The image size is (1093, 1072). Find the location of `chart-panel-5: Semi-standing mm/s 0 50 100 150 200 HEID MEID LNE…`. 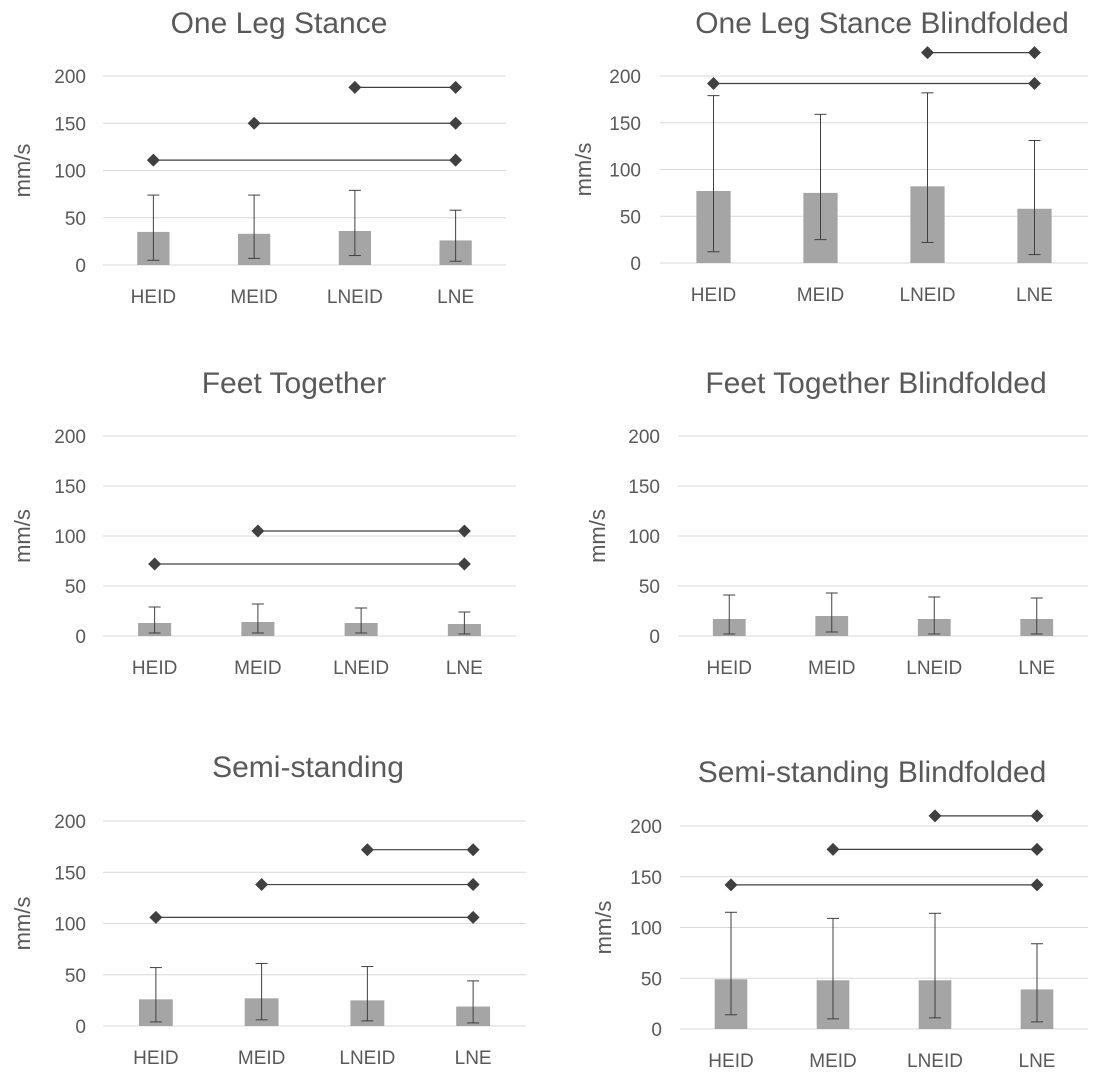

chart-panel-5: Semi-standing mm/s 0 50 100 150 200 HEID MEID LNE… is located at coordinates (268, 910).